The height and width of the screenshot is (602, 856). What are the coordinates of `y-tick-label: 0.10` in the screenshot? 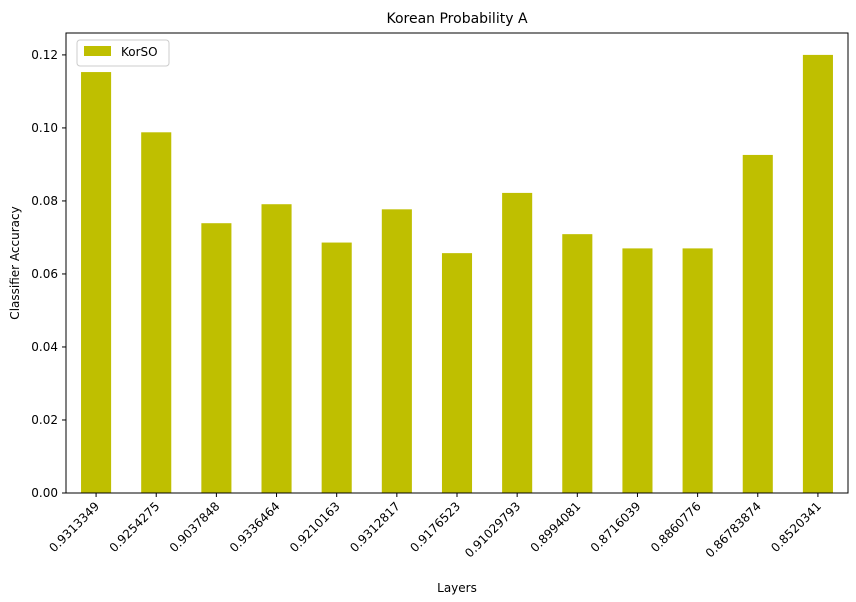 It's located at (44, 128).